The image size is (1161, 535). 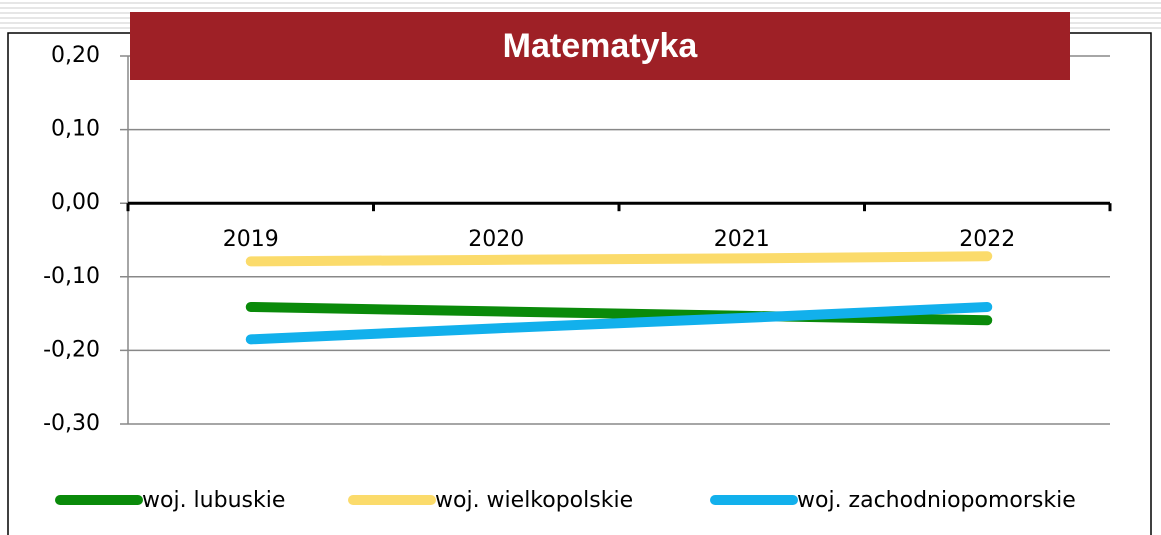 I want to click on y-tick-label: -0,20, so click(x=71, y=349).